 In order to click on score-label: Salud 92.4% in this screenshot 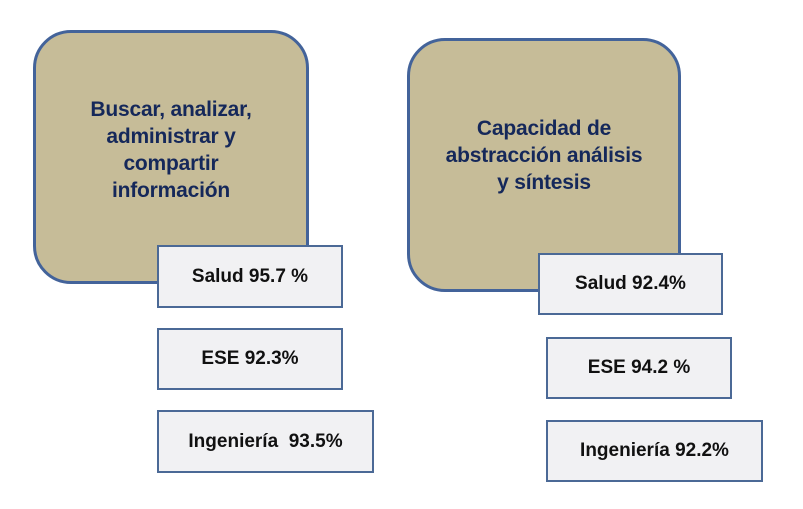, I will do `click(630, 283)`.